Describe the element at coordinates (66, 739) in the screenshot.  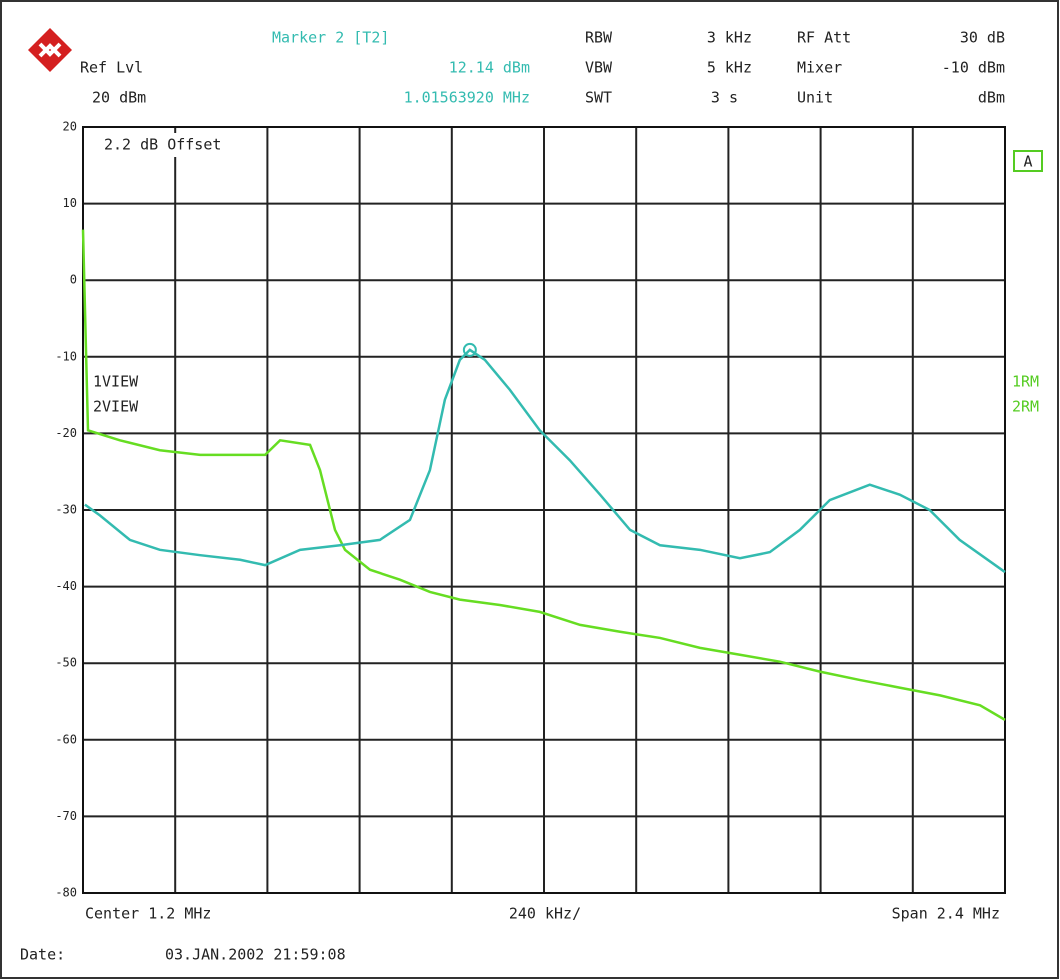
I see `y-tick-label: -60` at that location.